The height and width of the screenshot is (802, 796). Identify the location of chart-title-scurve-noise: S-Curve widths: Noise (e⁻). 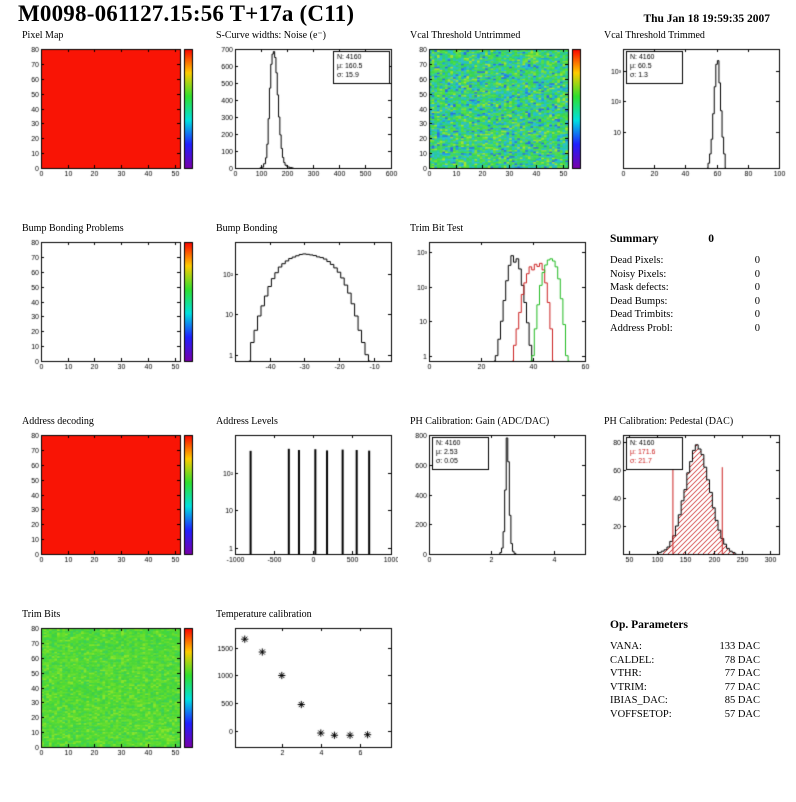
(271, 35).